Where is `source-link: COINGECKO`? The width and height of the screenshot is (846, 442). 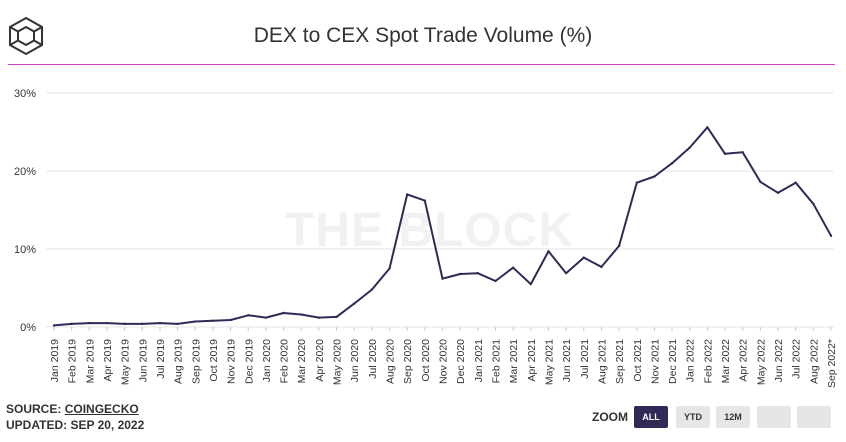
source-link: COINGECKO is located at coordinates (101, 409).